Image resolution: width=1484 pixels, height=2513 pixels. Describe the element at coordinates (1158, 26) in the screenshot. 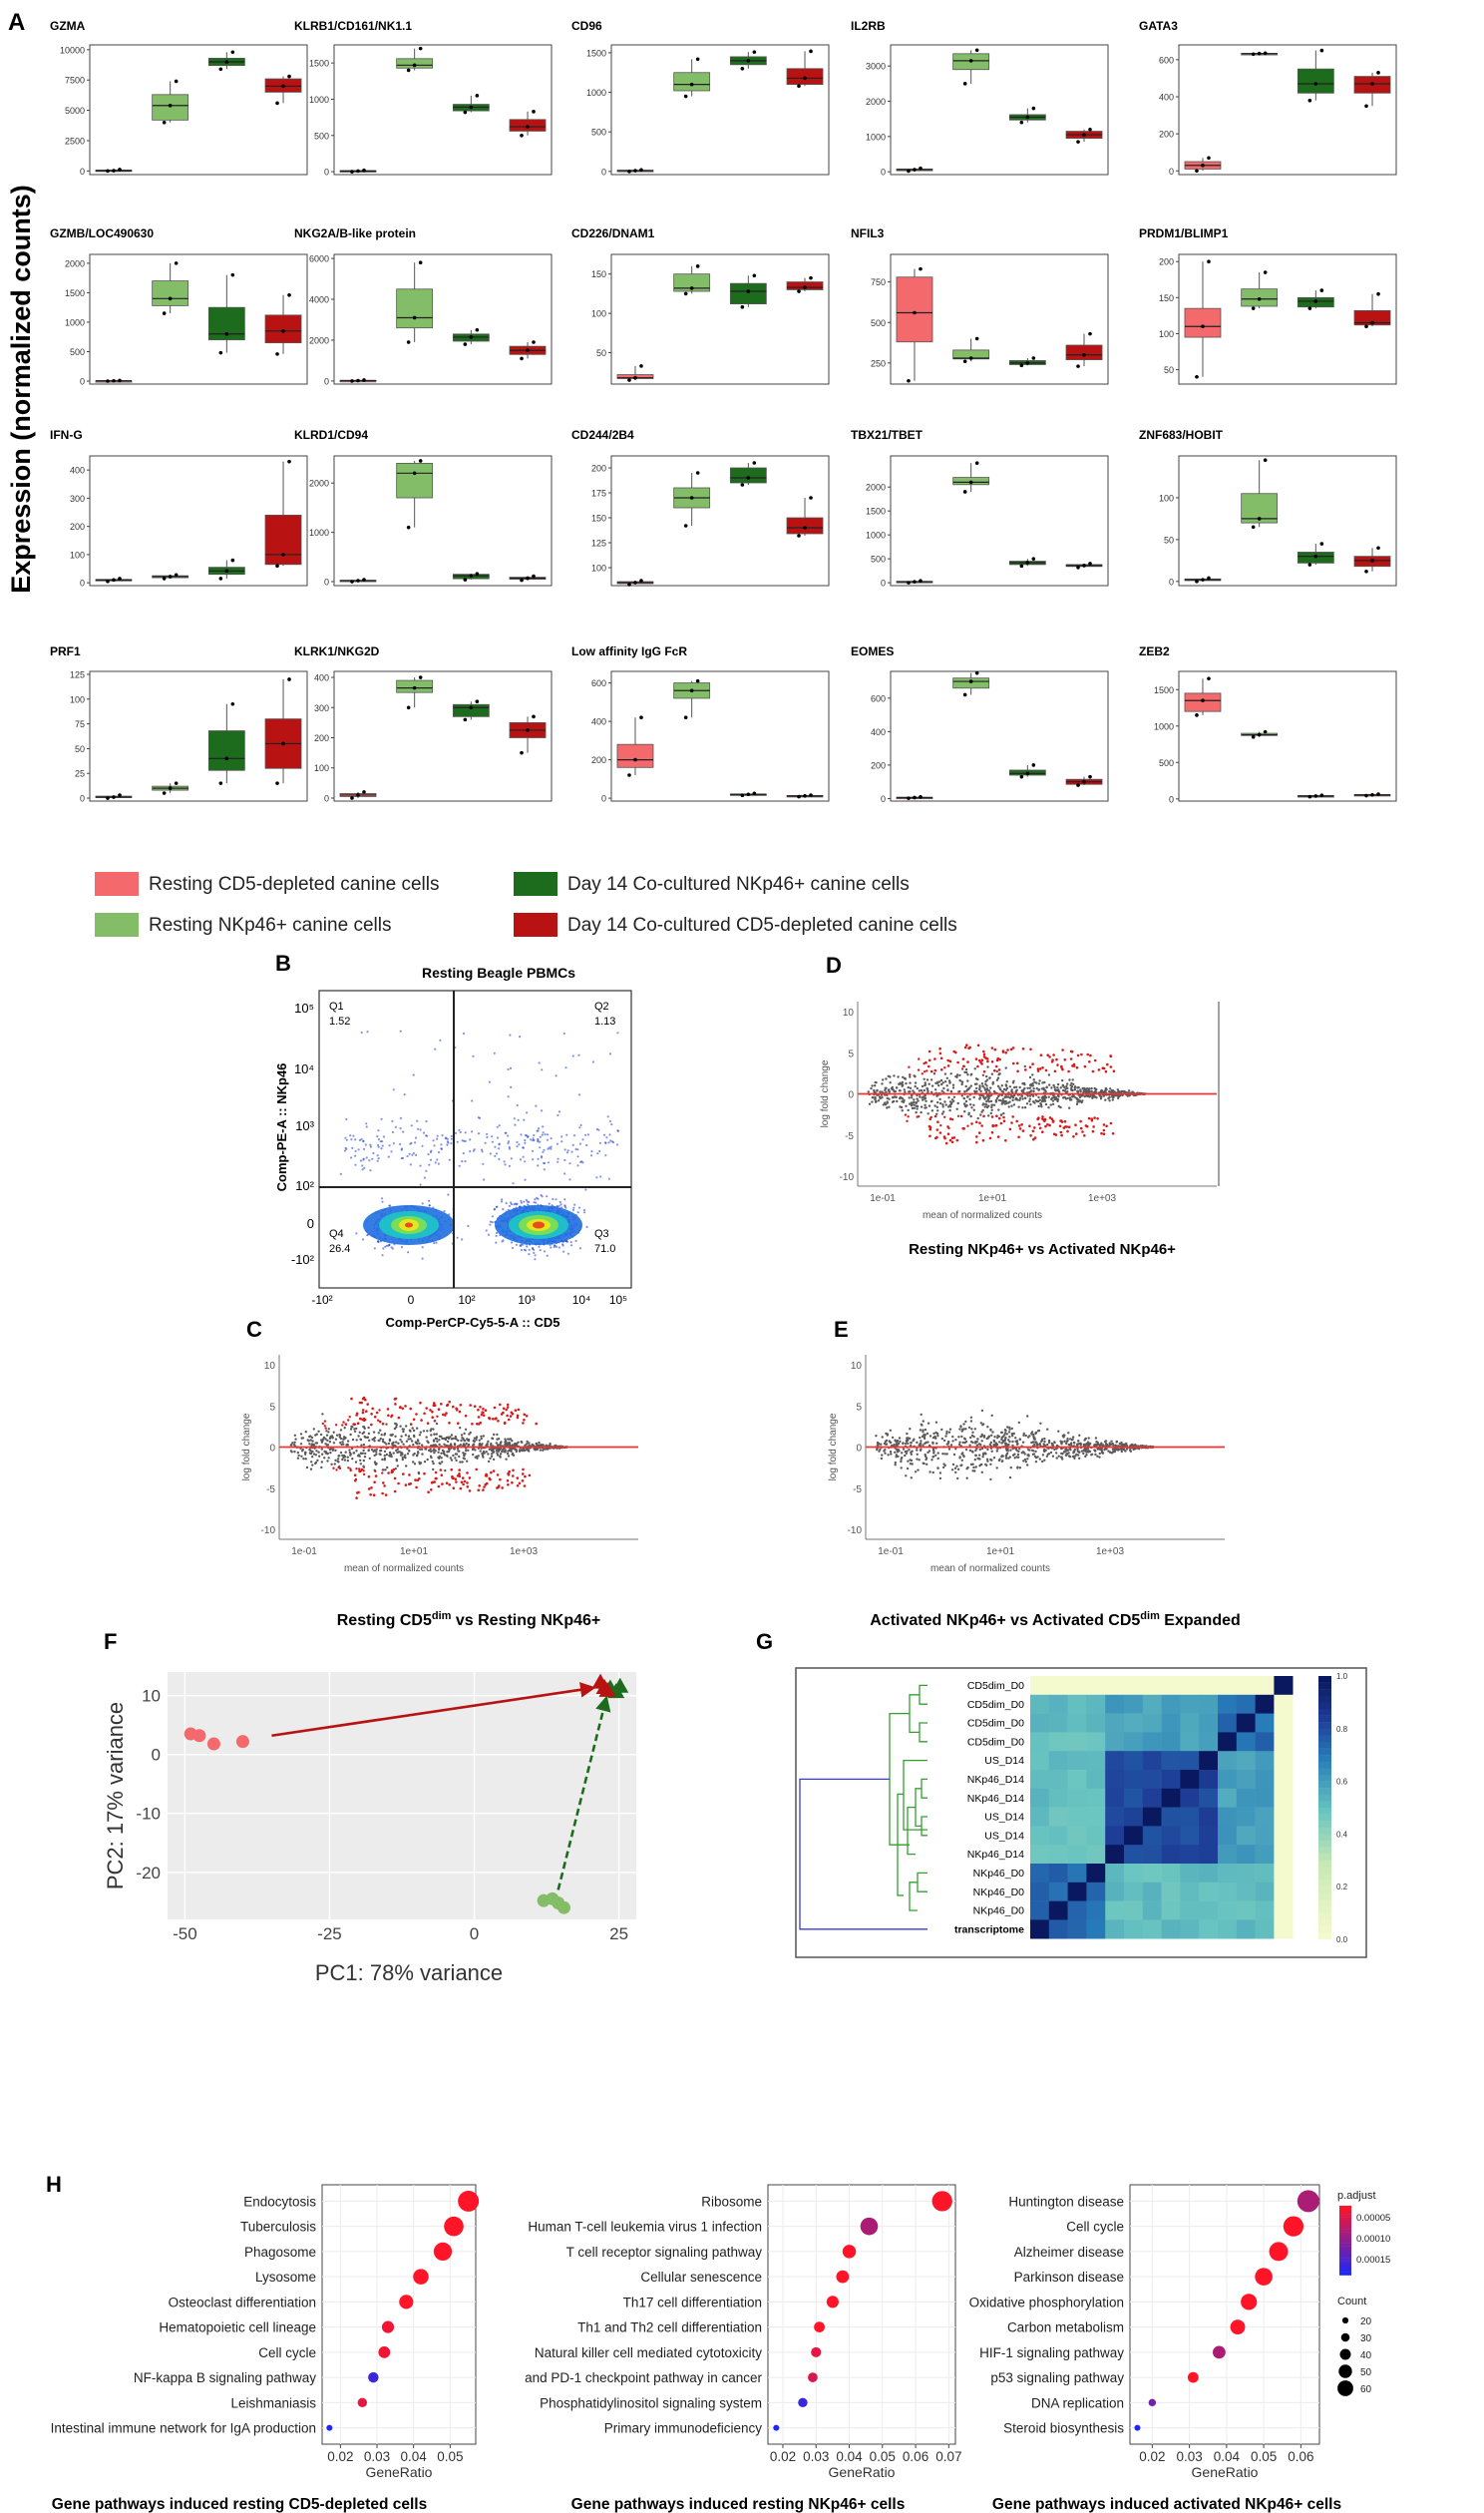

I see `gene-title: GATA3` at that location.